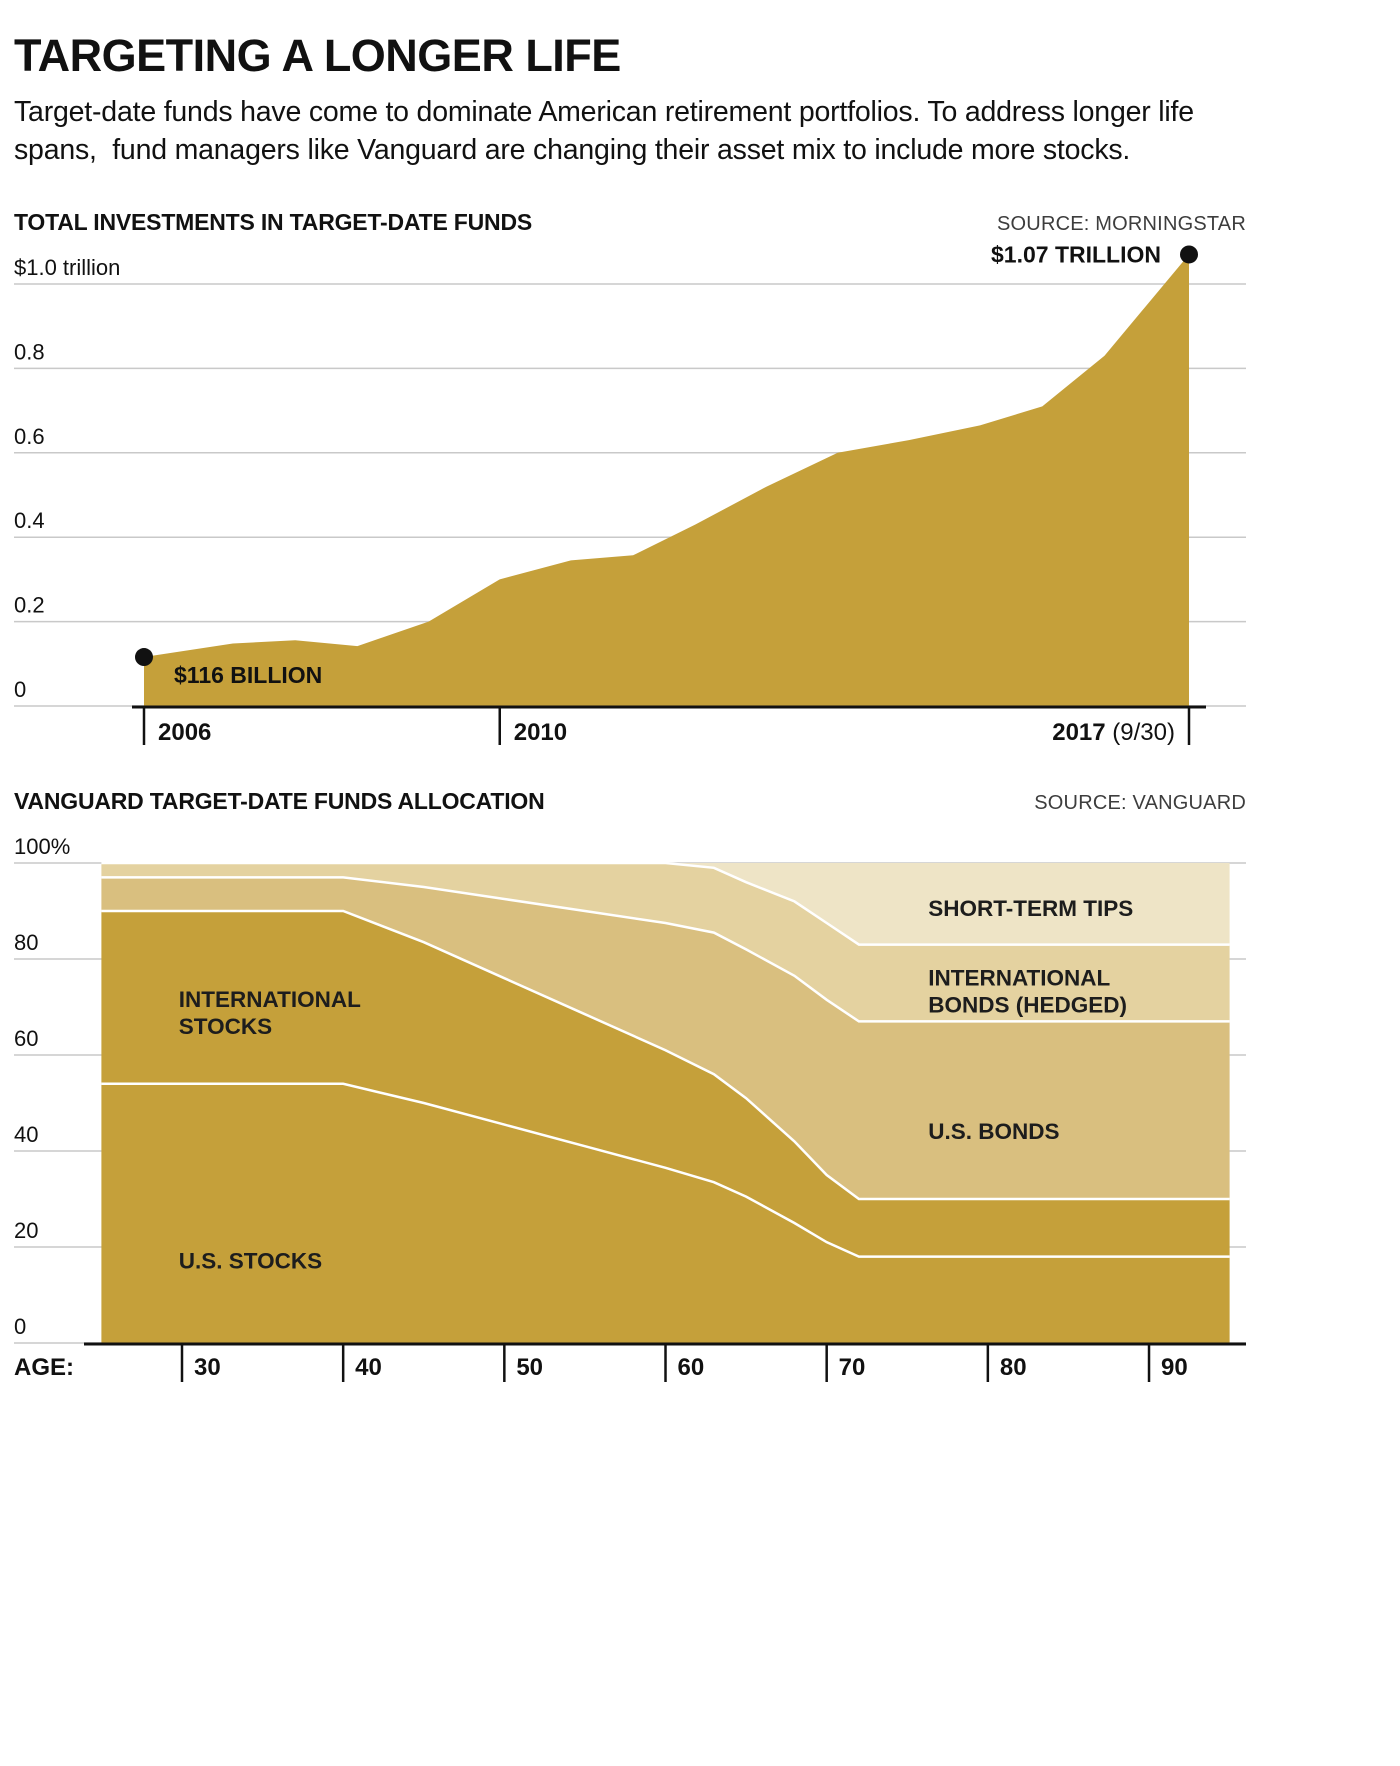 This screenshot has height=1766, width=1400. What do you see at coordinates (26, 1134) in the screenshot?
I see `y-tick-label: 40` at bounding box center [26, 1134].